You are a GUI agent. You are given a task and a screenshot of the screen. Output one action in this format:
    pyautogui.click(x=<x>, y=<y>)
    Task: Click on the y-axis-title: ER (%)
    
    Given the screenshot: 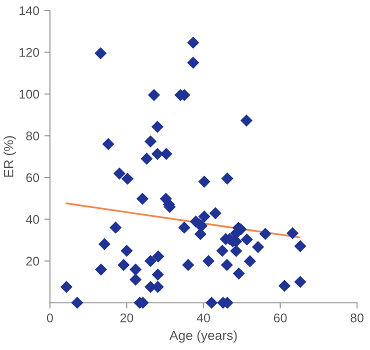 What is the action you would take?
    pyautogui.click(x=10, y=156)
    